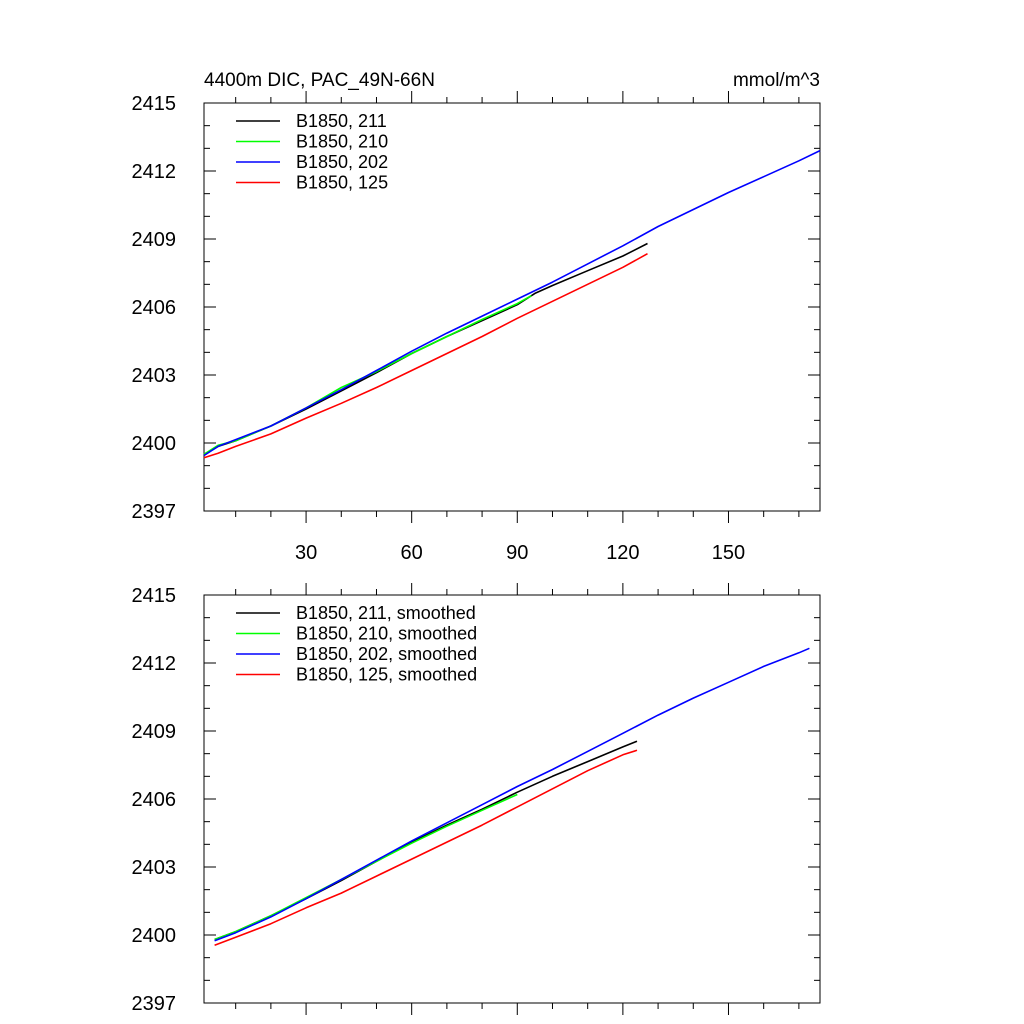  Describe the element at coordinates (341, 121) in the screenshot. I see `legend-label: B1850, 211` at that location.